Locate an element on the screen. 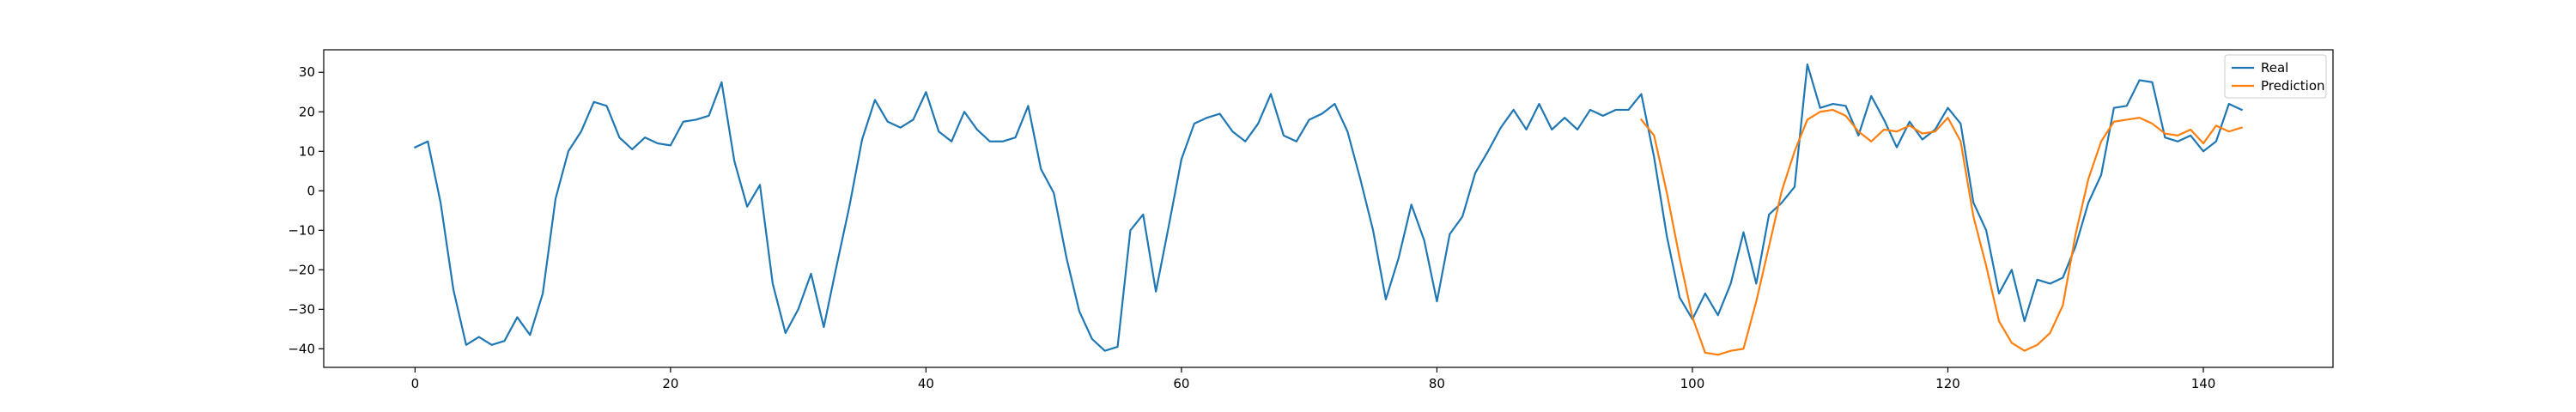 This screenshot has width=2576, height=412. y-tick-label: −30 is located at coordinates (301, 309).